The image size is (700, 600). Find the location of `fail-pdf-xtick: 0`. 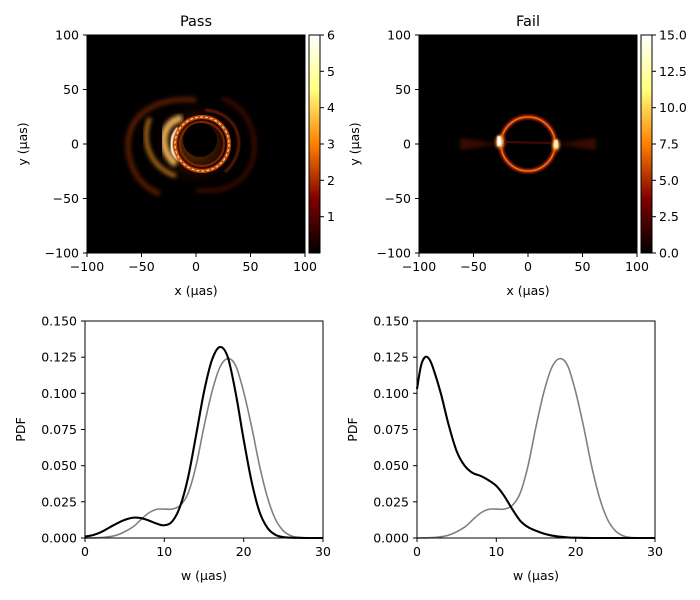

fail-pdf-xtick: 0 is located at coordinates (417, 551).